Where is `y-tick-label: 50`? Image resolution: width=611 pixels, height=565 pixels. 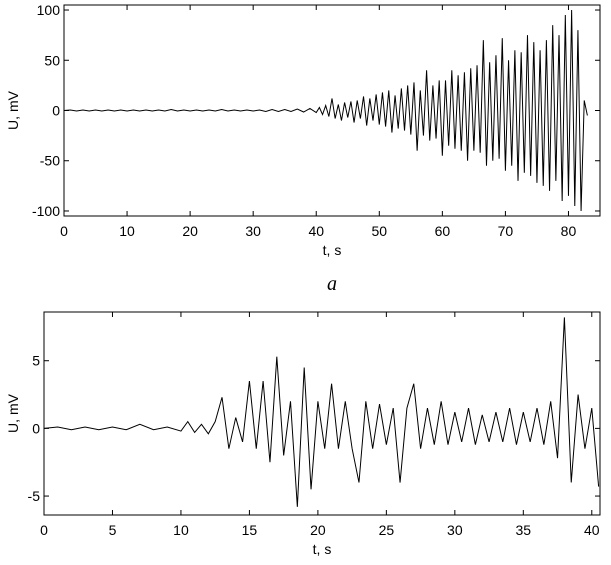 y-tick-label: 50 is located at coordinates (52, 60).